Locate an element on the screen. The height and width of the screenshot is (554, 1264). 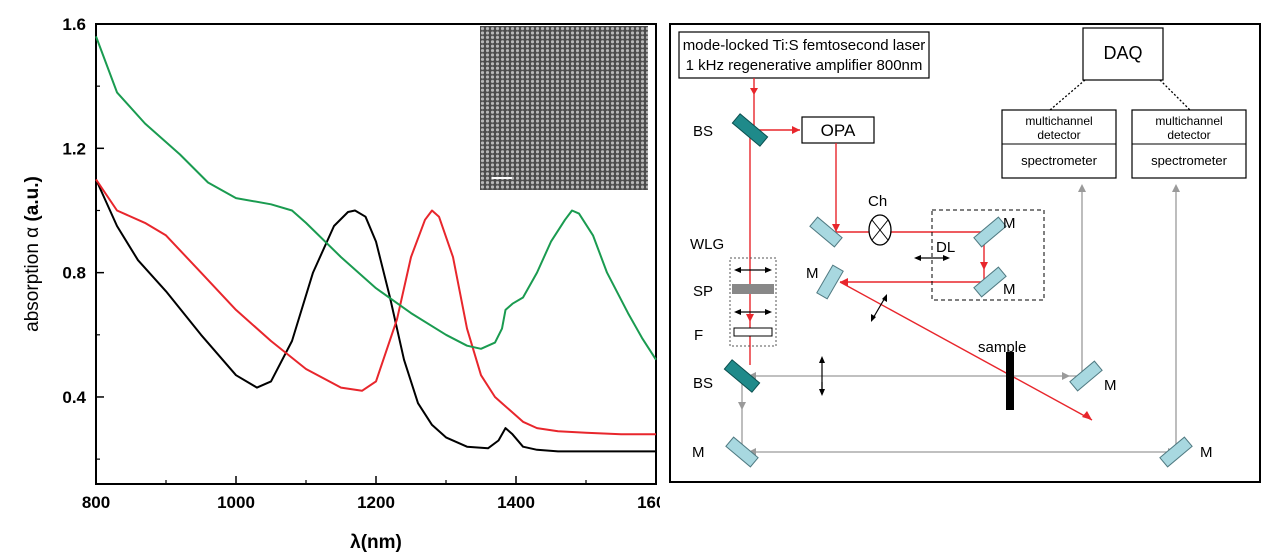
label-m-sample: M is located at coordinates (1110, 385).